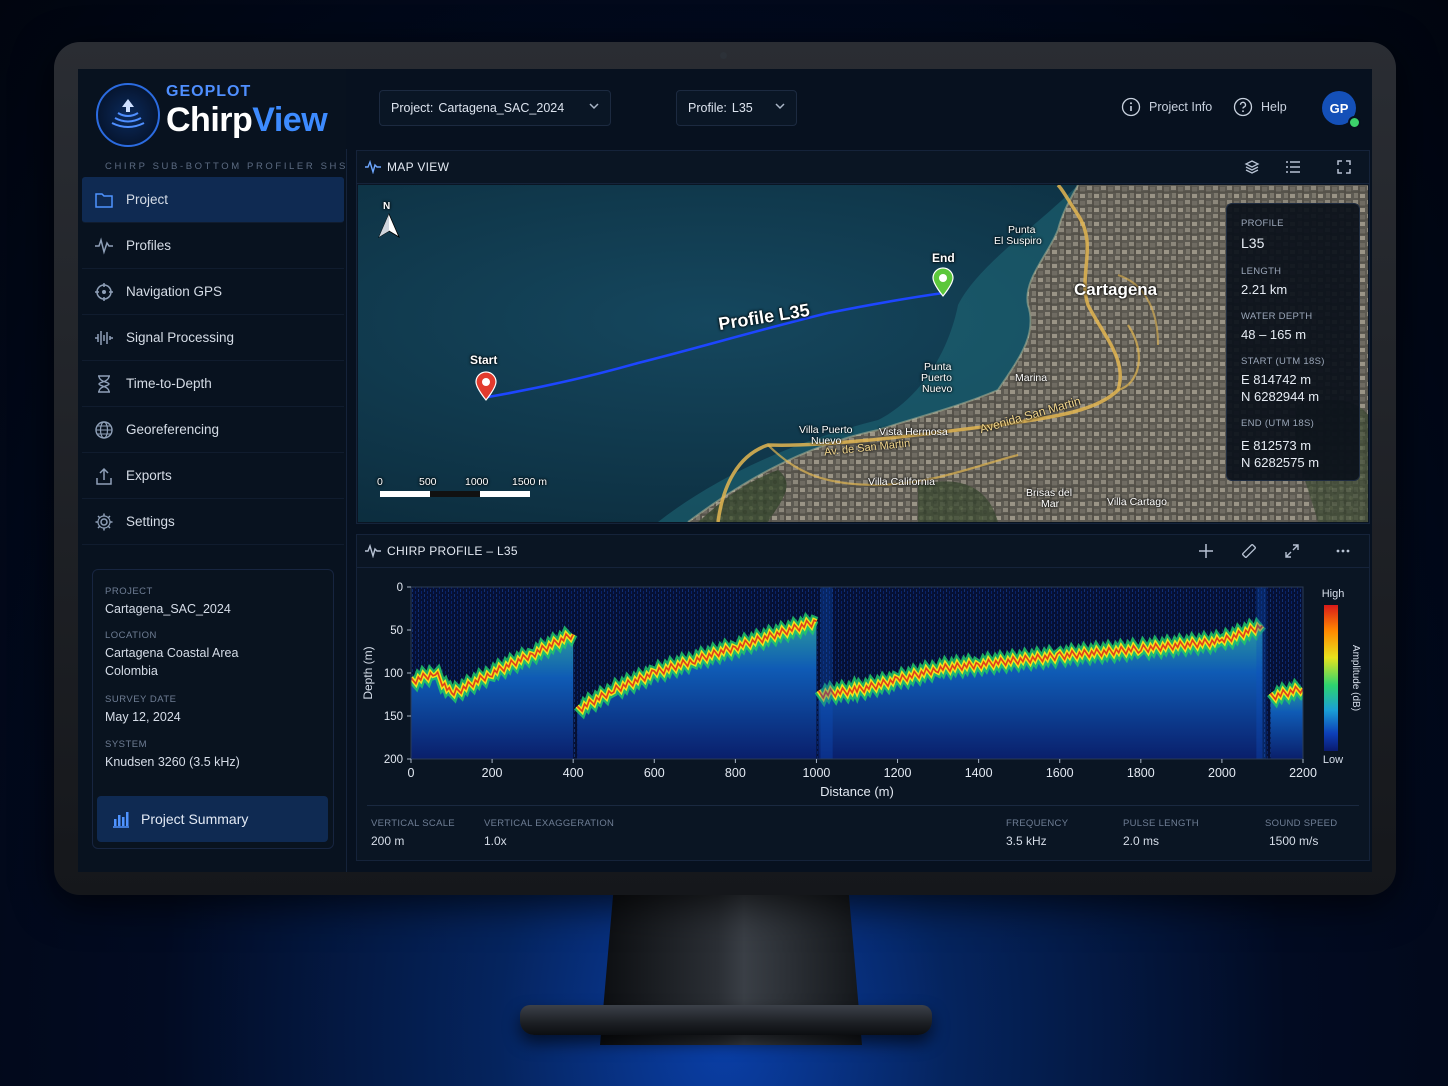 The height and width of the screenshot is (1086, 1448). Describe the element at coordinates (1206, 551) in the screenshot. I see `add-button` at that location.